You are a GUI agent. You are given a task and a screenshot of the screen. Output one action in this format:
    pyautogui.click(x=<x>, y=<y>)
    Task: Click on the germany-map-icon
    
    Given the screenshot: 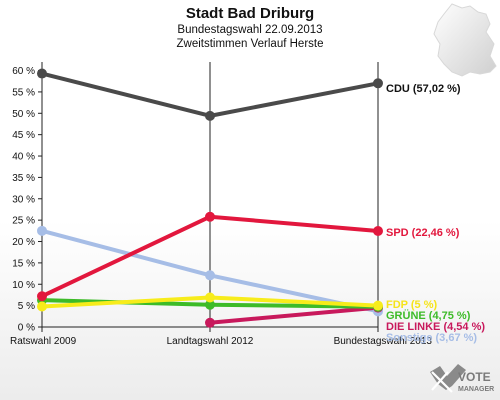 What is the action you would take?
    pyautogui.click(x=465, y=40)
    